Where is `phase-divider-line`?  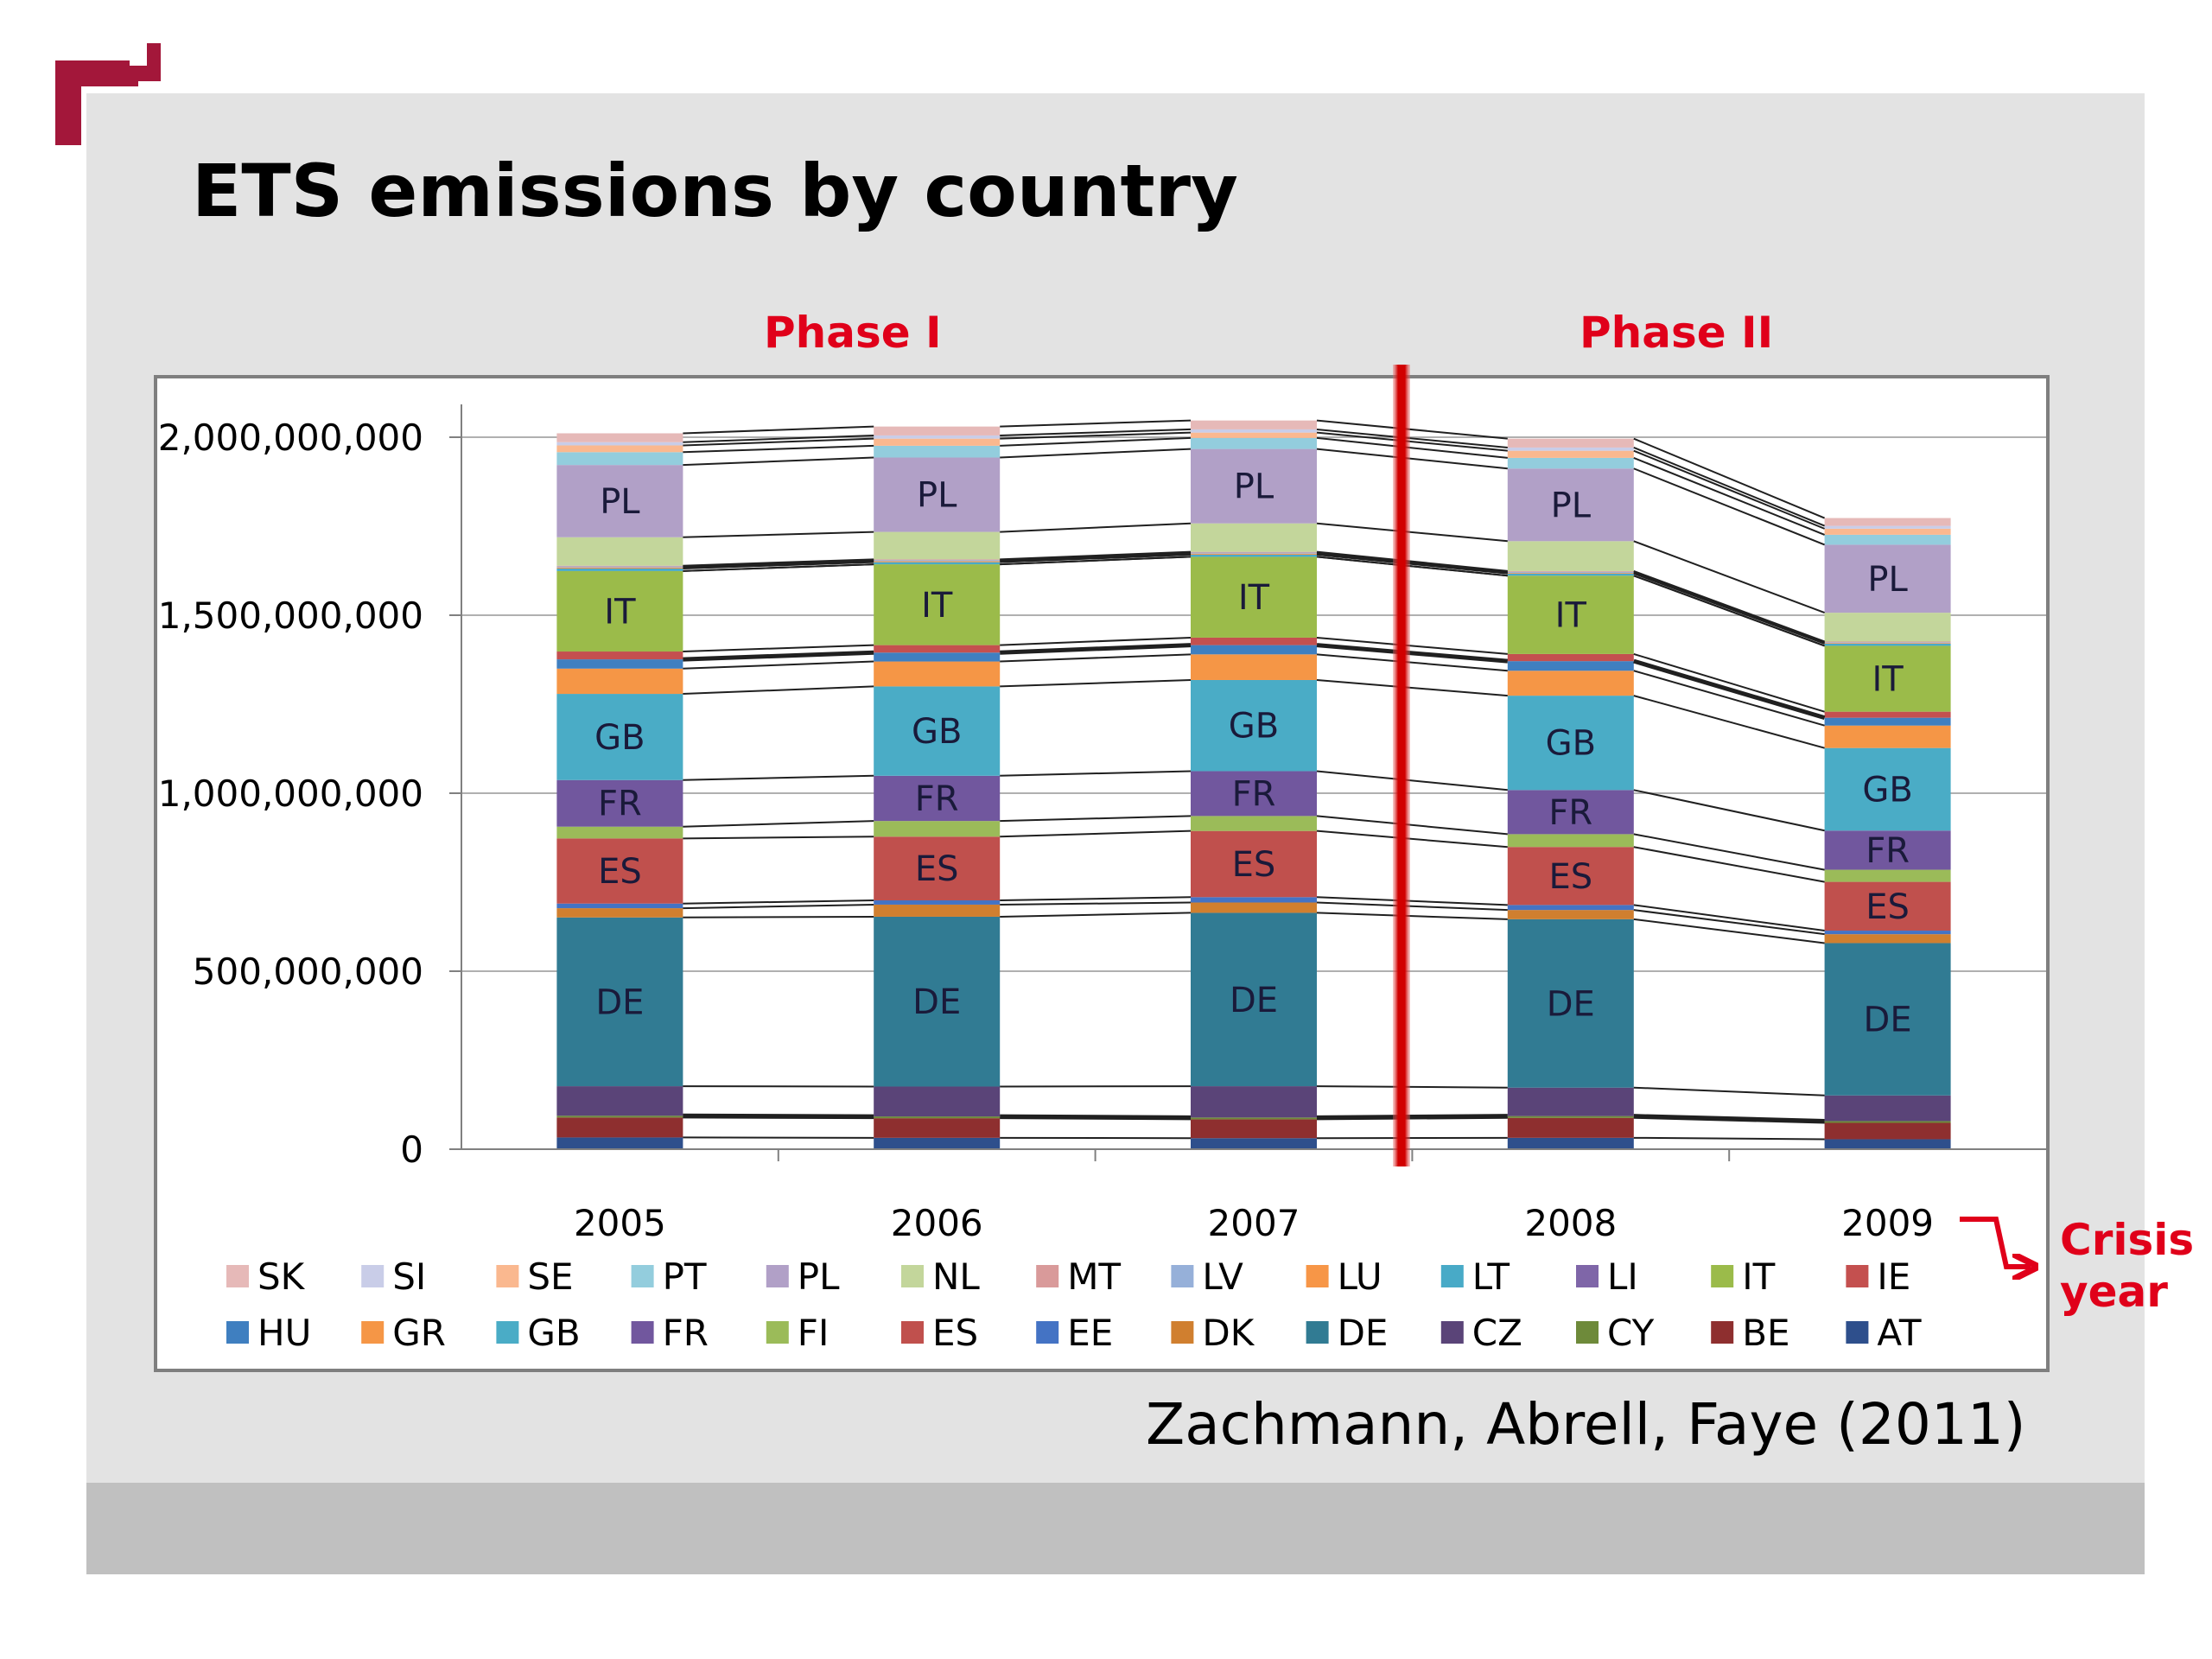 phase-divider-line is located at coordinates (1401, 765).